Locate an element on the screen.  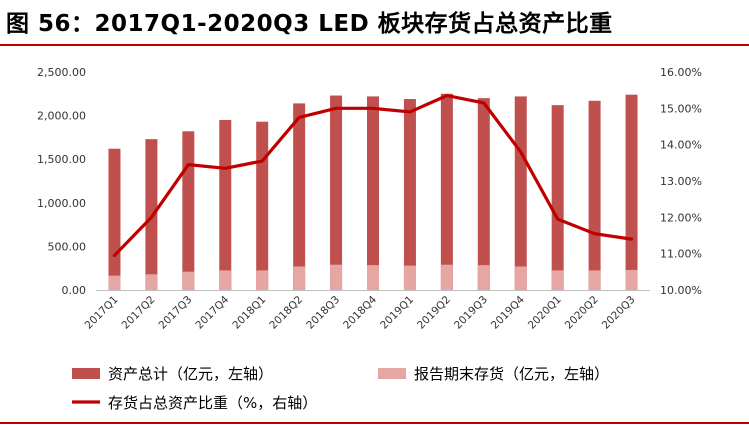
y-right-tick-label: 13.00% is located at coordinates (681, 181).